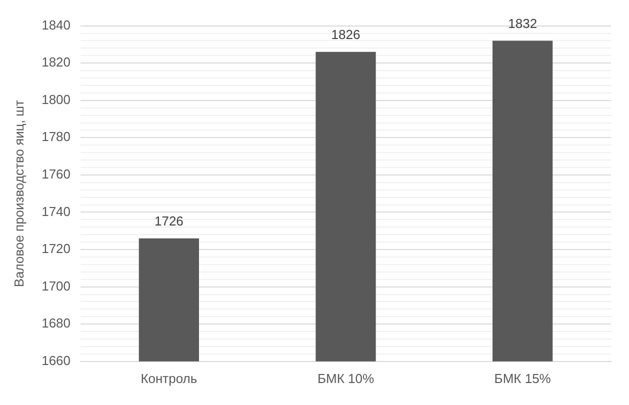 This screenshot has width=629, height=405. Describe the element at coordinates (56, 136) in the screenshot. I see `y-tick-label: 1780` at that location.